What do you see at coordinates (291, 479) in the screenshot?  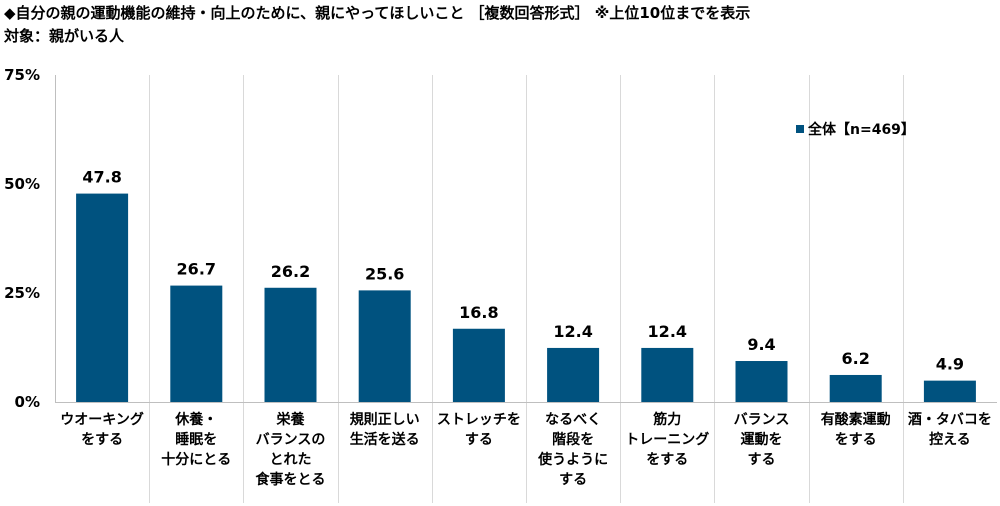 I see `category-label-line: 食事をとる` at bounding box center [291, 479].